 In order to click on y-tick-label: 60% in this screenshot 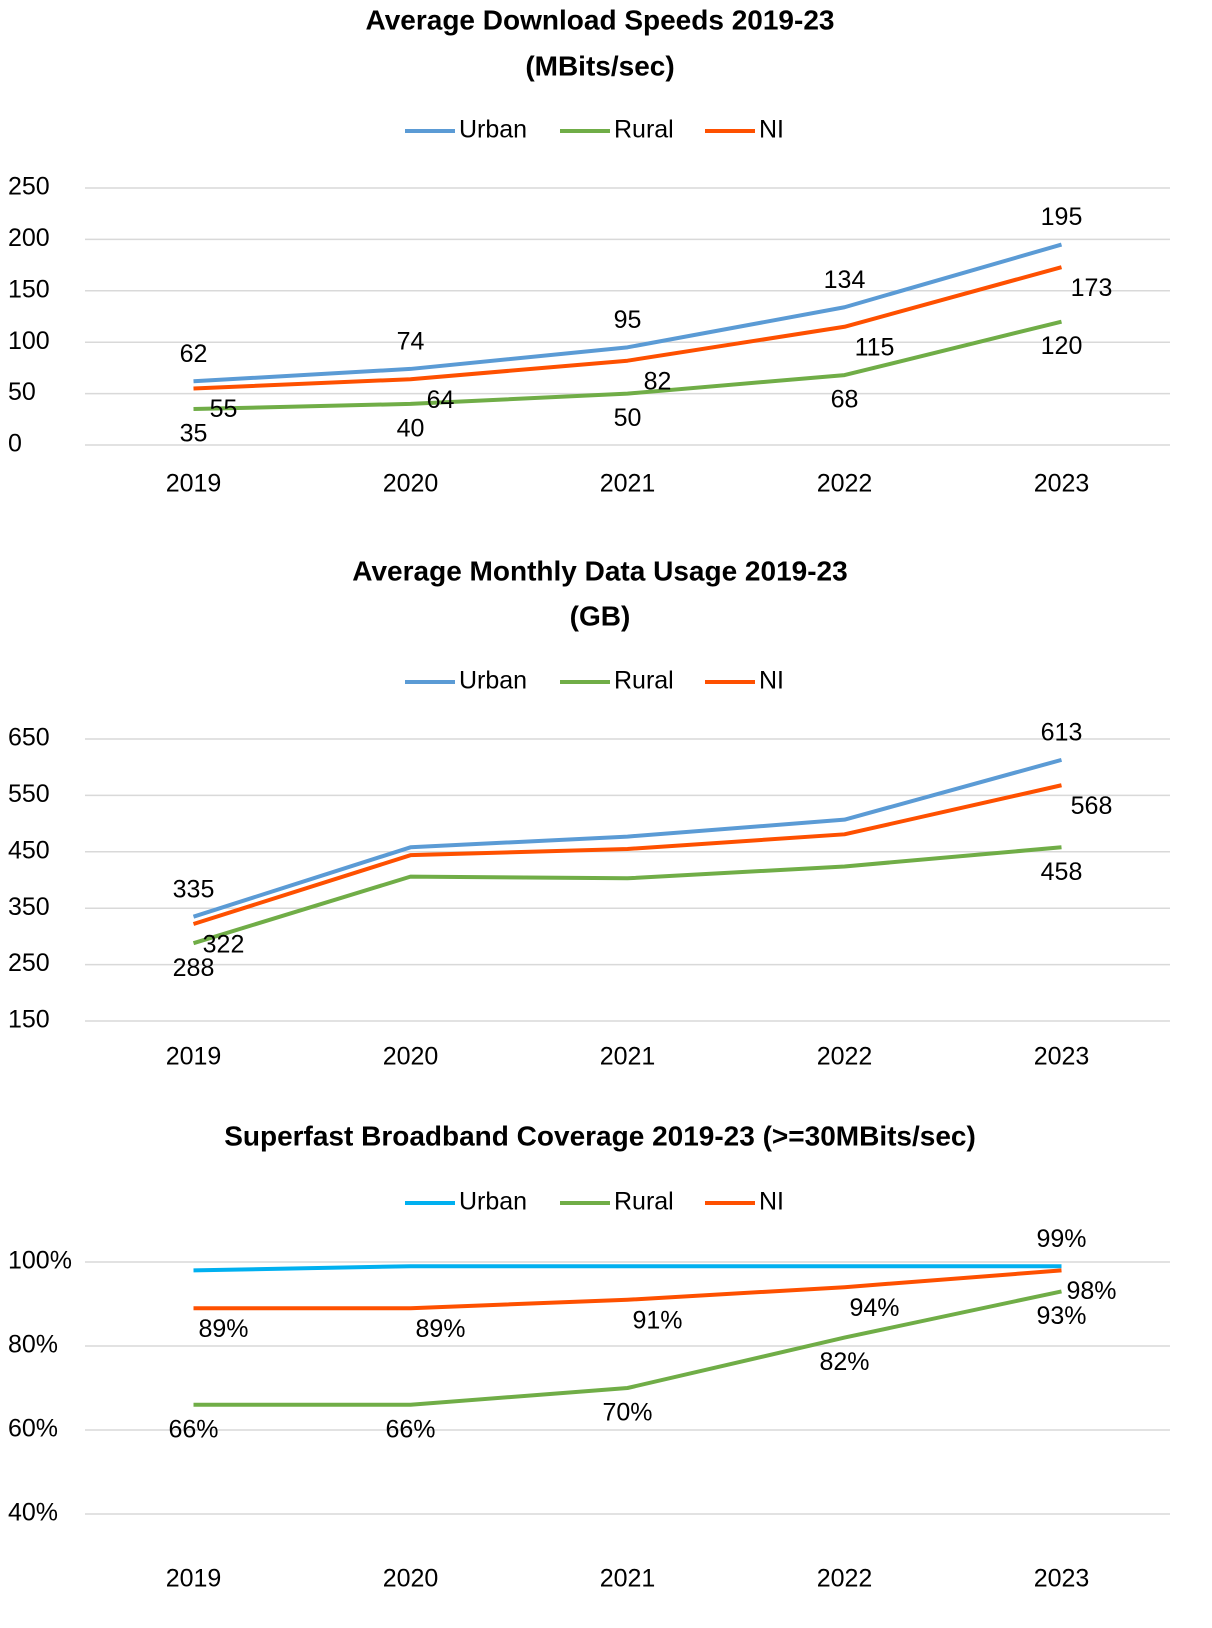, I will do `click(33, 1429)`.